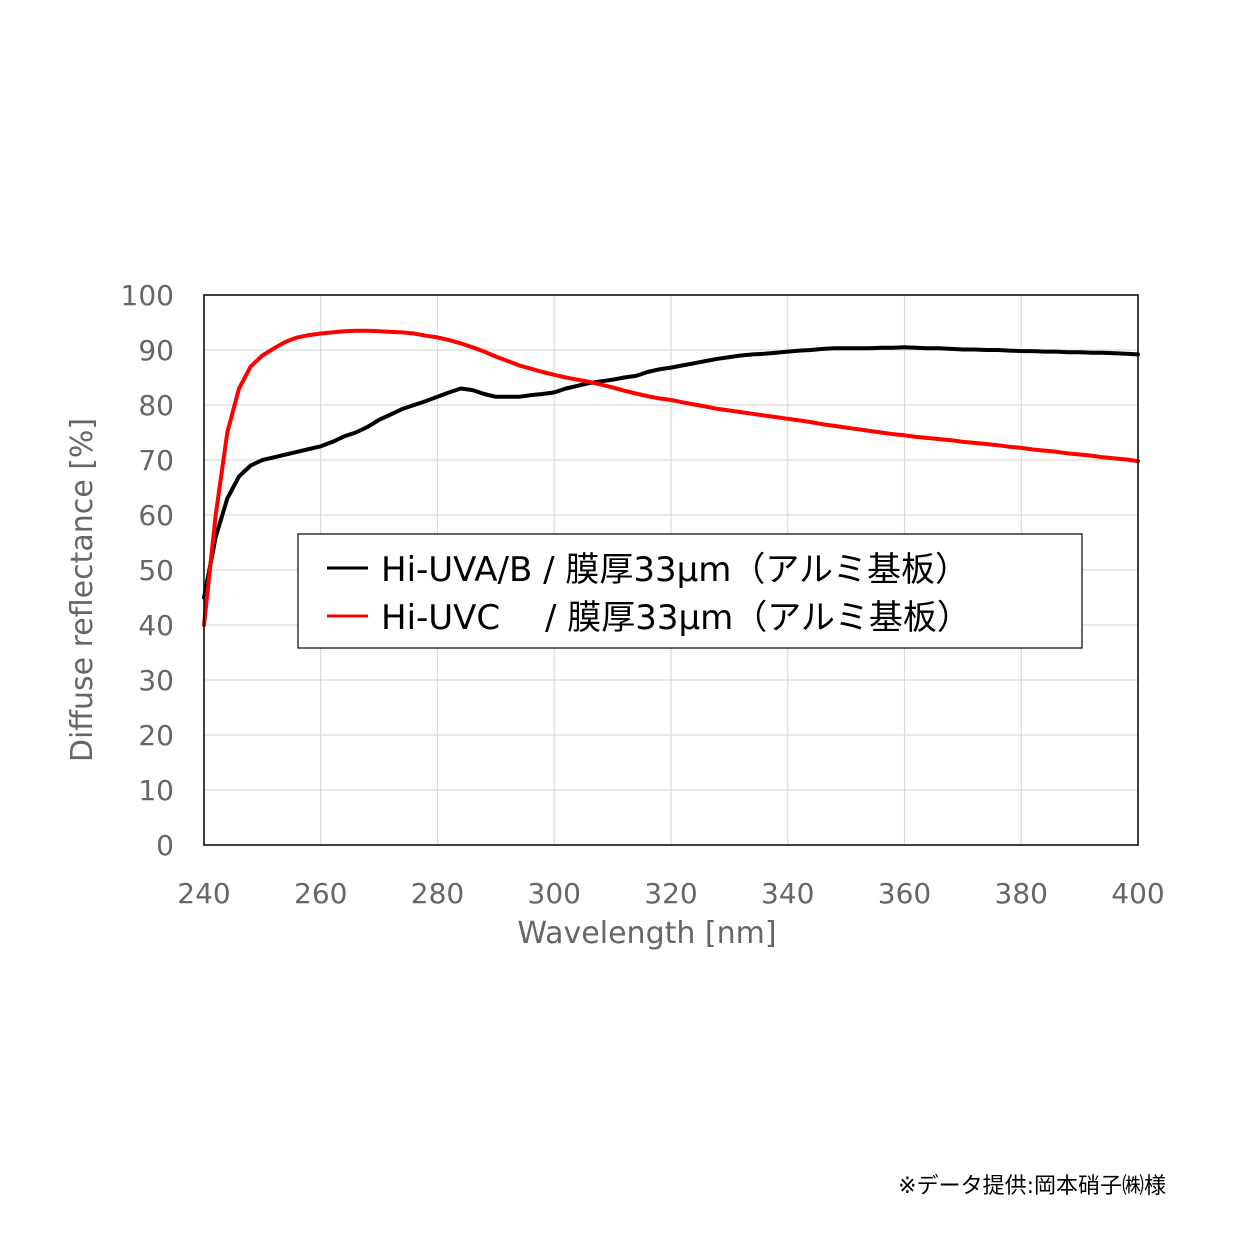 This screenshot has width=1236, height=1236. I want to click on x-tick-label: 340, so click(787, 893).